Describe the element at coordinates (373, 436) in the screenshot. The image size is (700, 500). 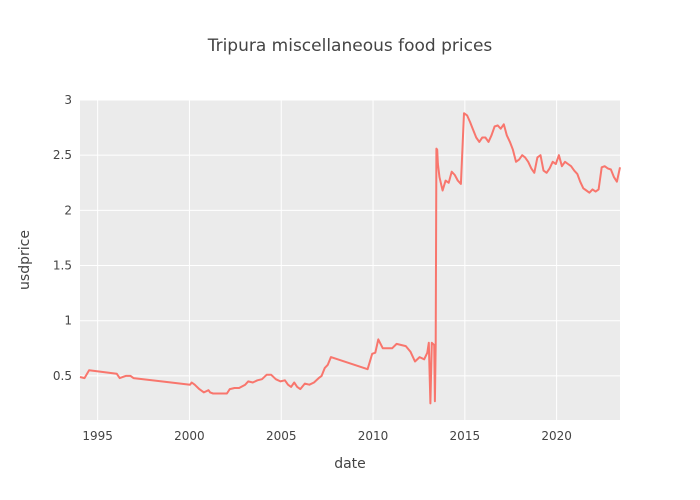
I see `x-tick-label: 2010` at that location.